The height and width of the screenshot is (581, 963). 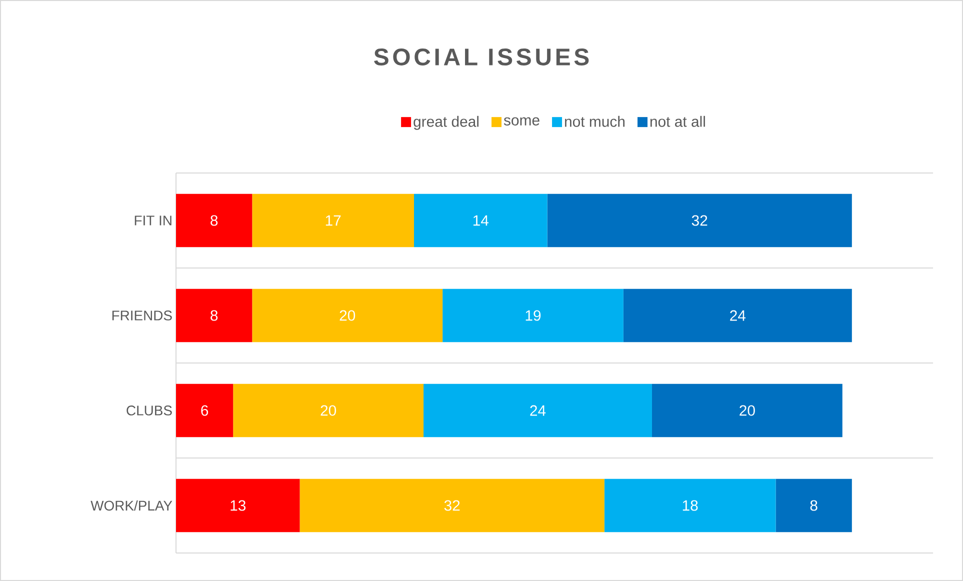 I want to click on legend-label: not much, so click(x=595, y=121).